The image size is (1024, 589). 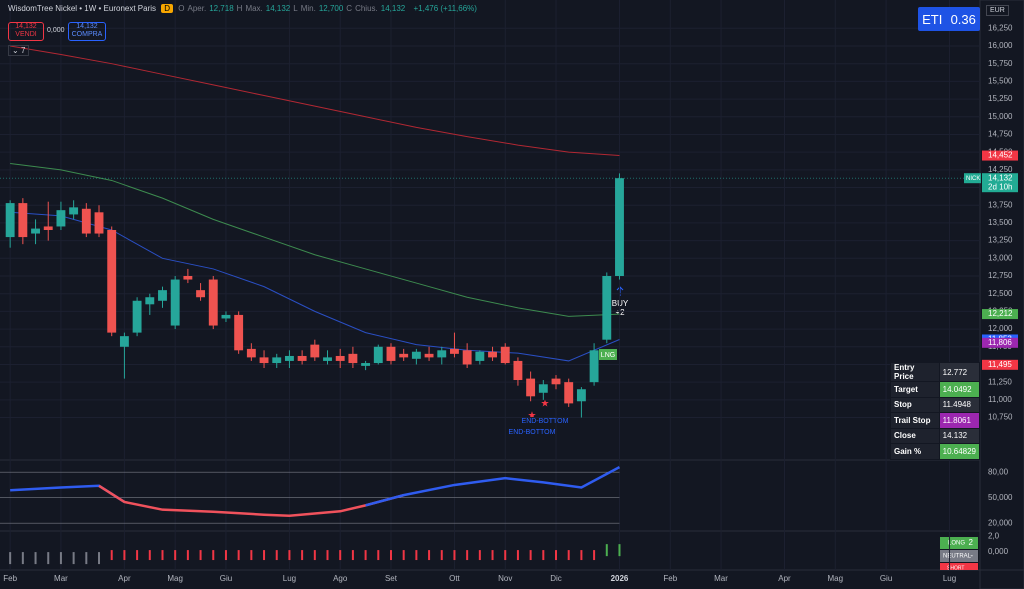 What do you see at coordinates (957, 557) in the screenshot?
I see `legend-neutral-label: NEUTRAL` at bounding box center [957, 557].